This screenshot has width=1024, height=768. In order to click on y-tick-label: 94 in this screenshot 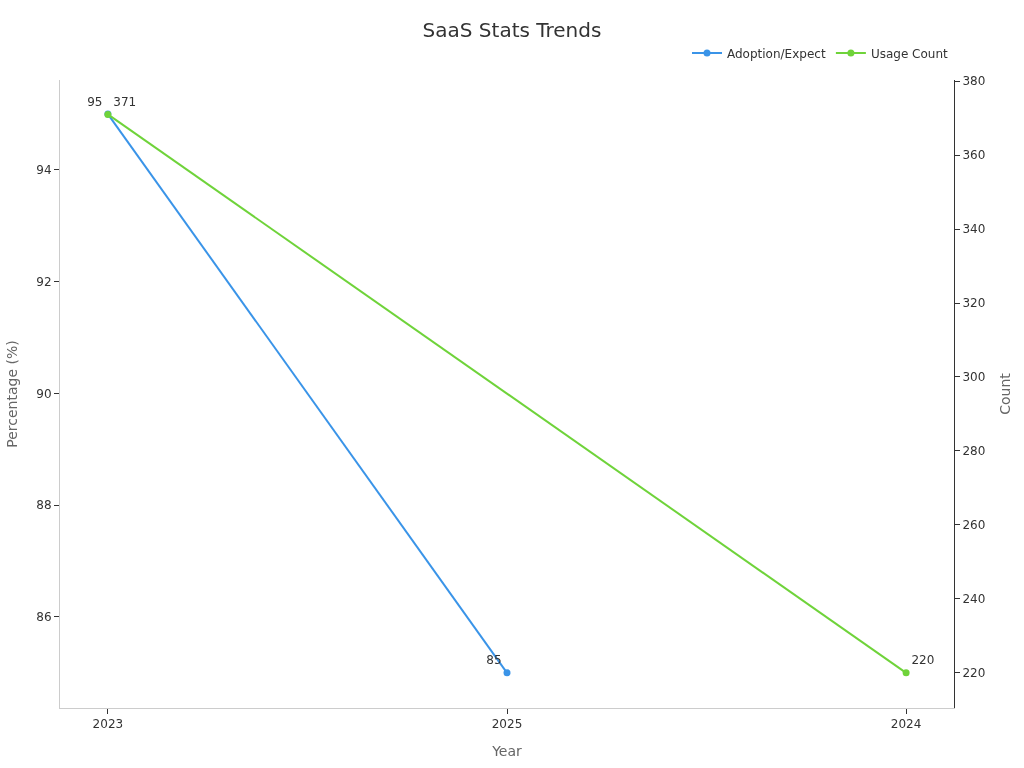, I will do `click(44, 170)`.